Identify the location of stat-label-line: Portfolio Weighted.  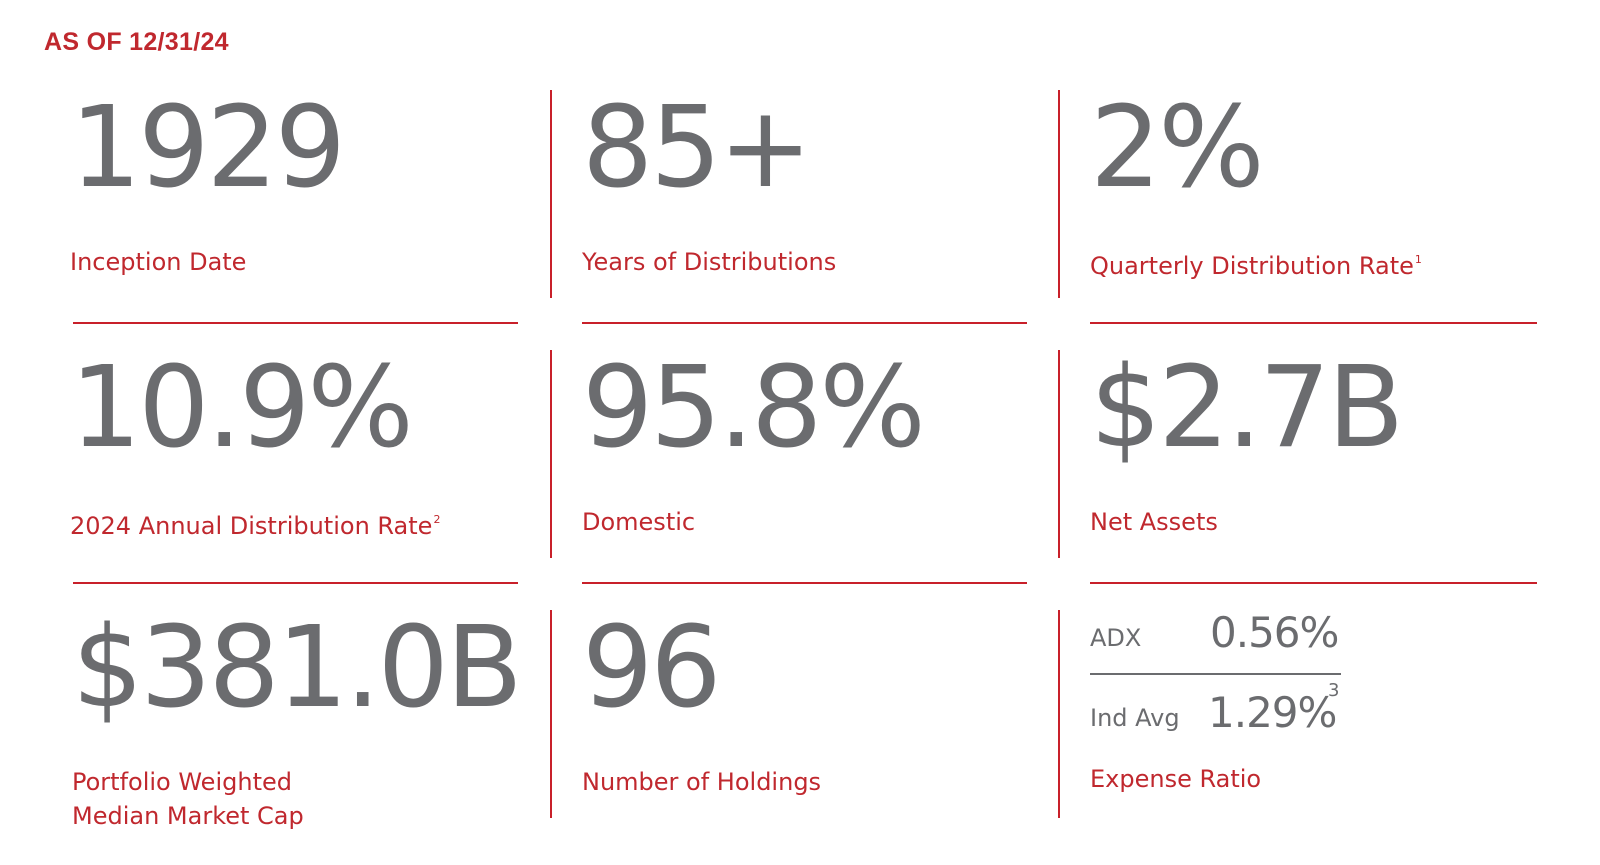
(182, 782).